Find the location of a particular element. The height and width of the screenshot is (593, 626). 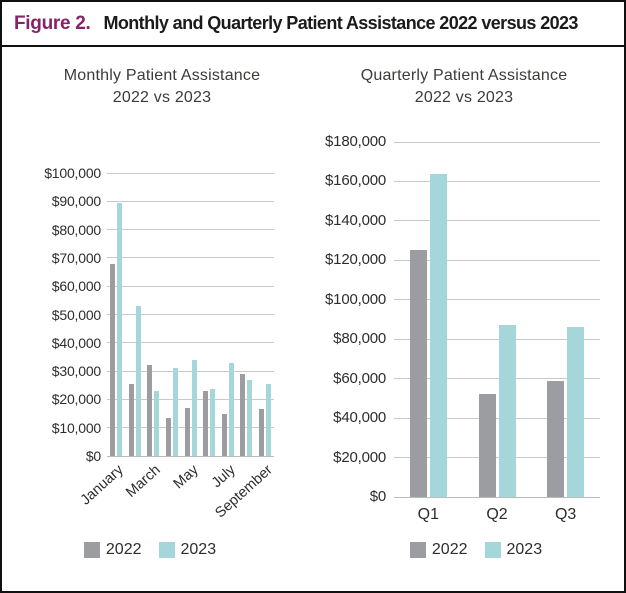

quarterly-y-axis-label: $40,000 is located at coordinates (359, 418).